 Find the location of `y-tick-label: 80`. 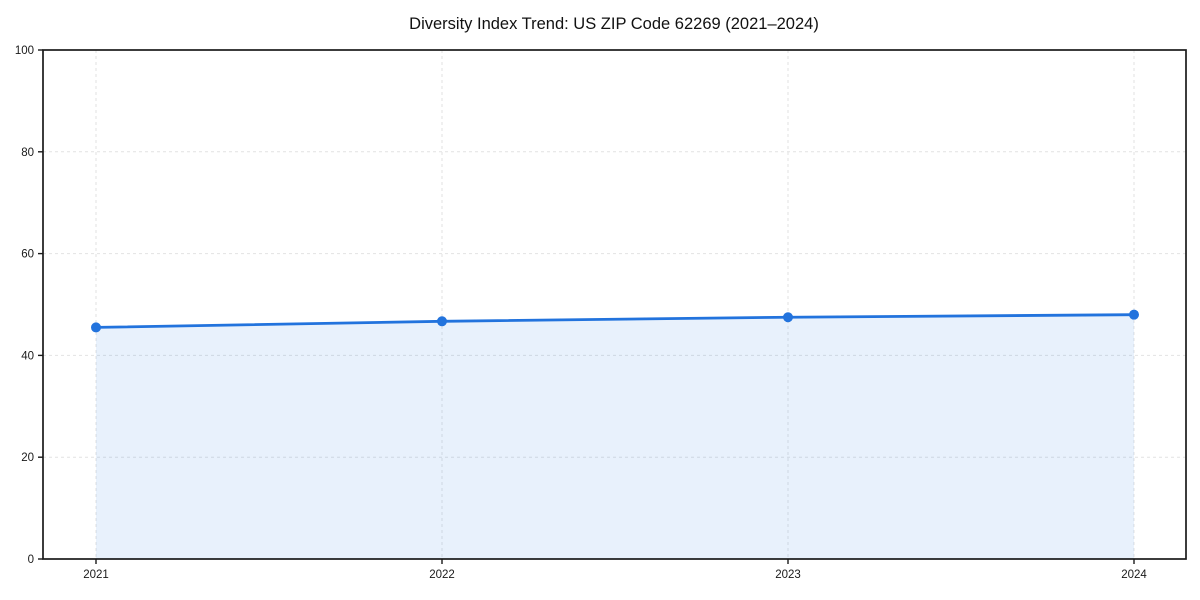

y-tick-label: 80 is located at coordinates (27, 153).